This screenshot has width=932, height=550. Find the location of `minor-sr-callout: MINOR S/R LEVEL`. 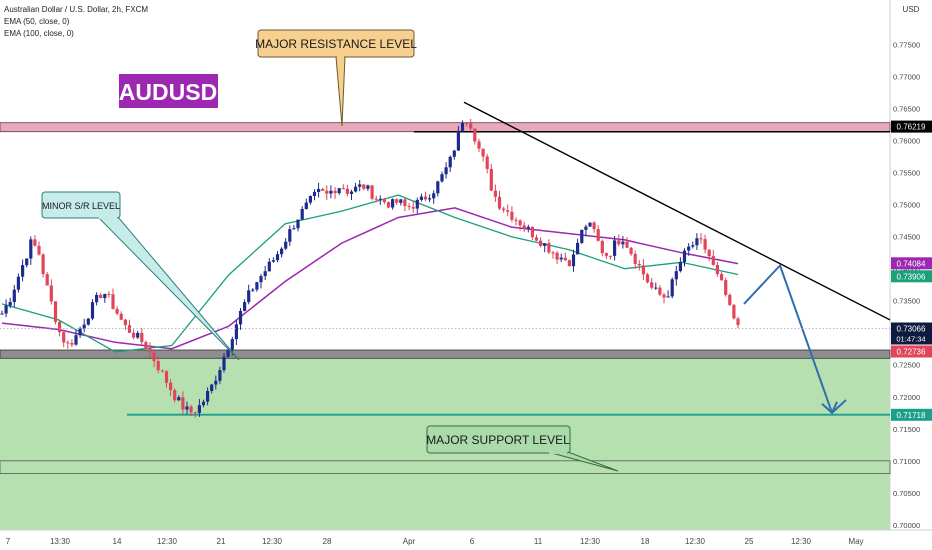

minor-sr-callout: MINOR S/R LEVEL is located at coordinates (140, 276).